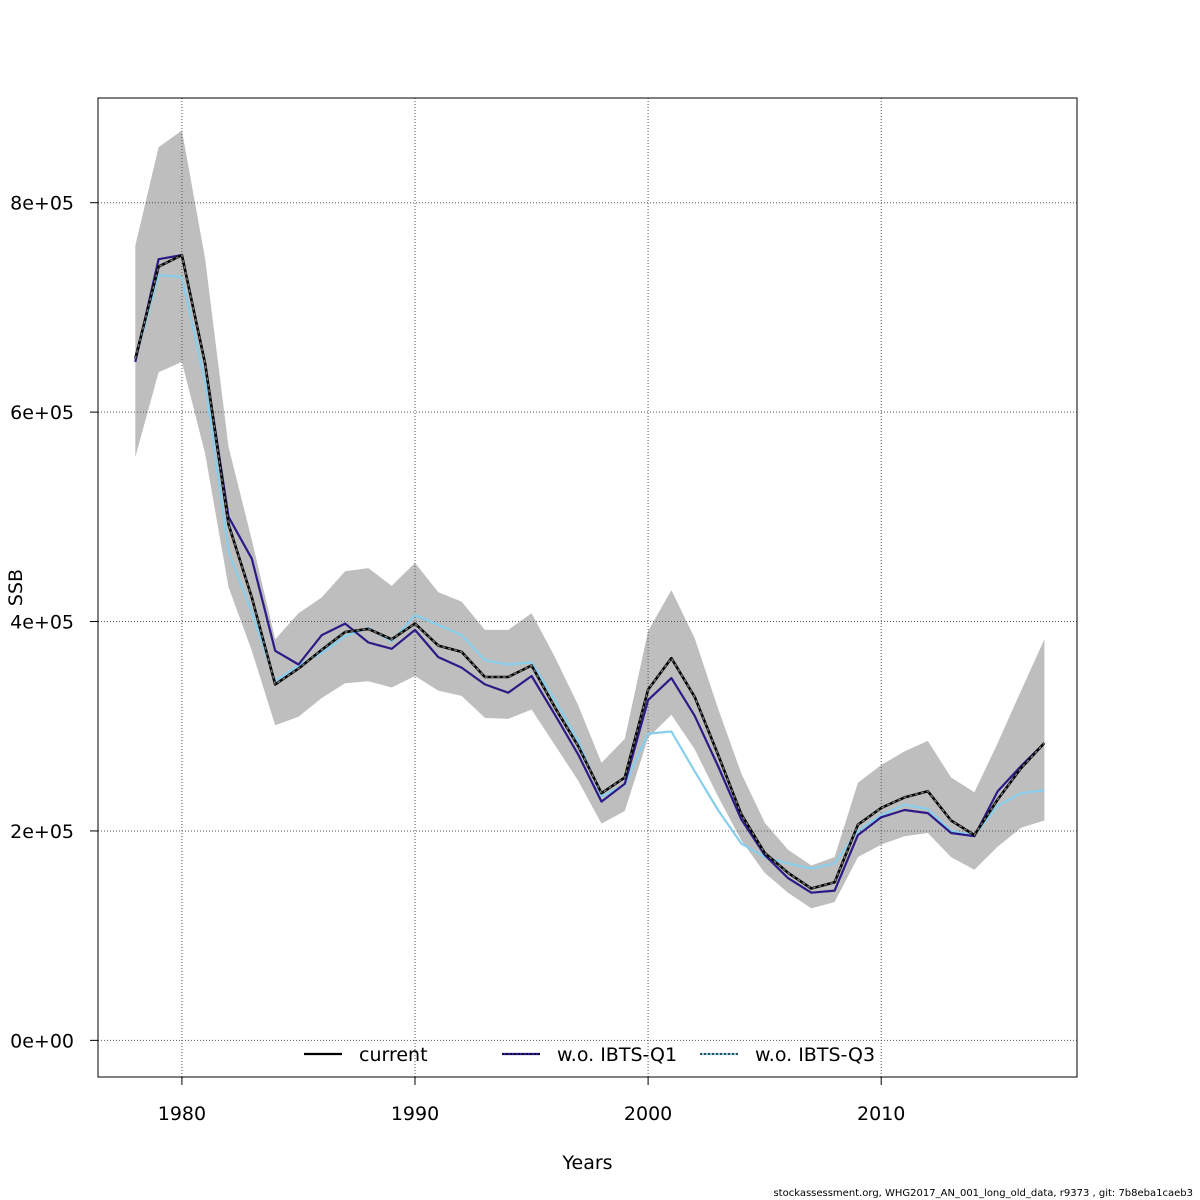  Describe the element at coordinates (881, 1114) in the screenshot. I see `x-tick-label: 2010` at that location.